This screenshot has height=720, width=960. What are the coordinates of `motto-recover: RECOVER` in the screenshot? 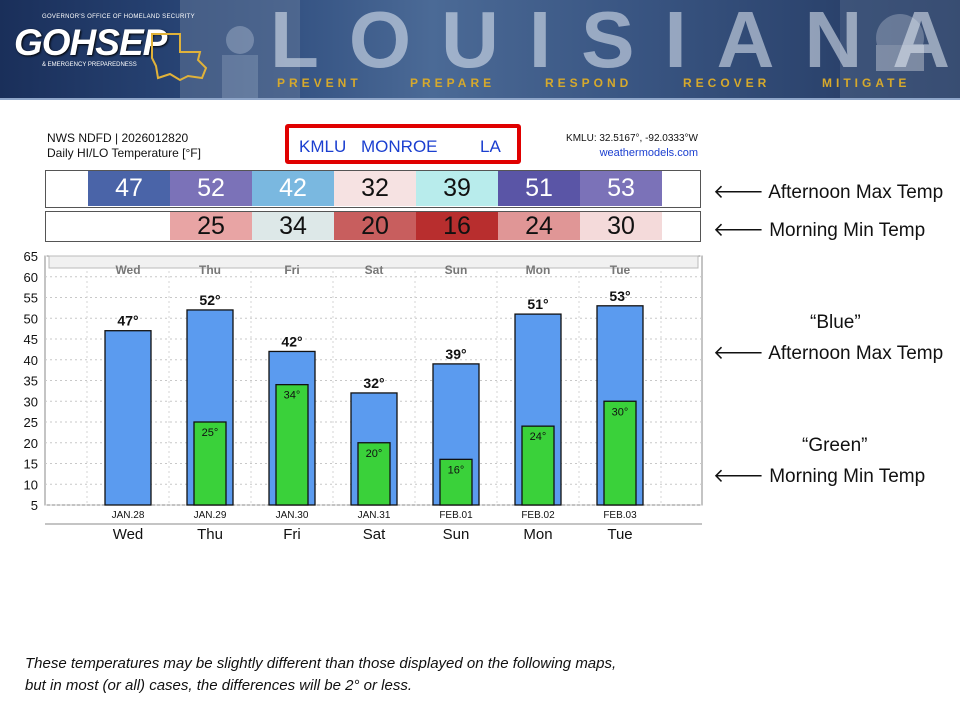 It's located at (727, 83).